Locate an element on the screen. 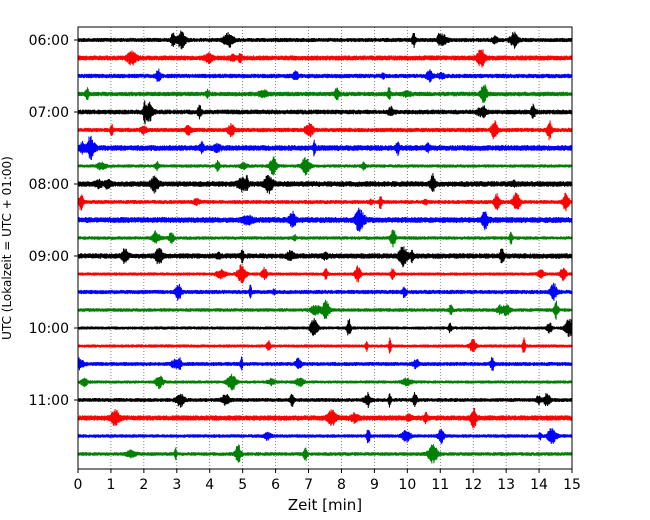  y-tick-label-1100: 11:00 is located at coordinates (49, 401).